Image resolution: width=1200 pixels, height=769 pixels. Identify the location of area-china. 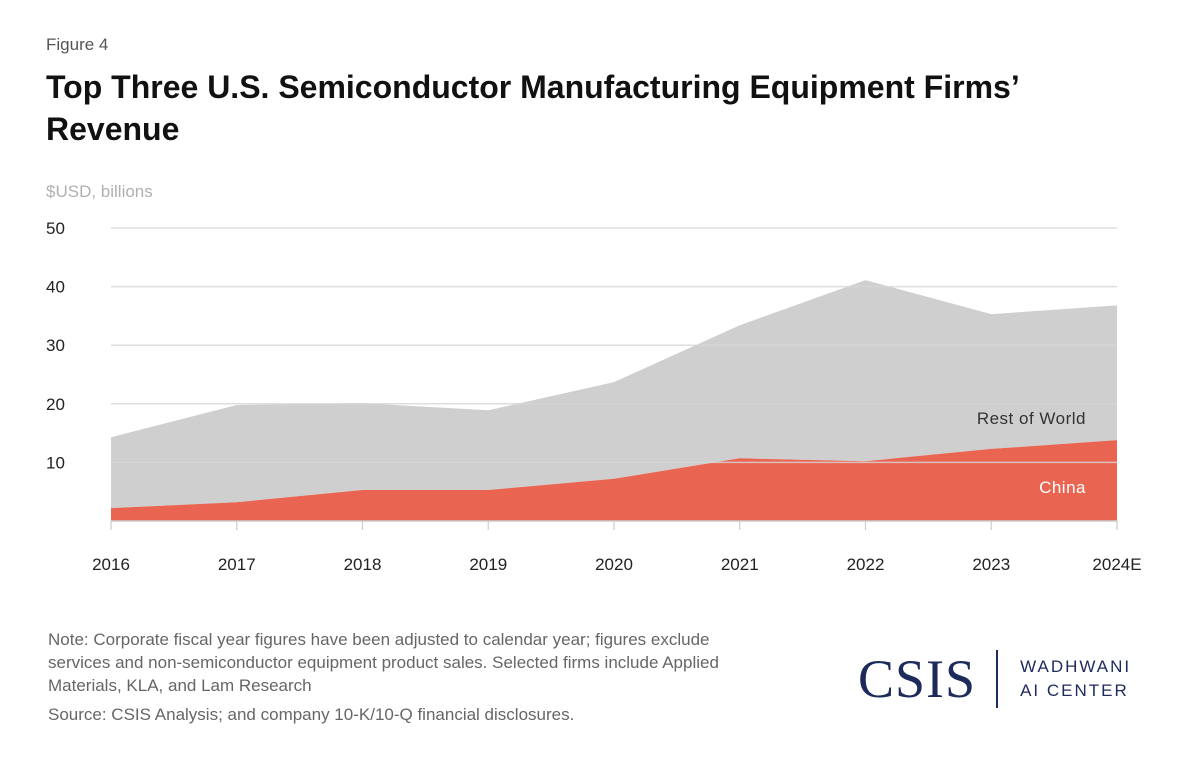
(614, 480).